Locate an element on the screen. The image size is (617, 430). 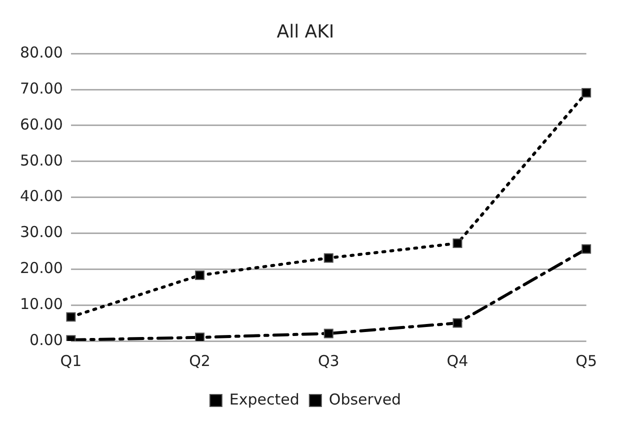
x-tick-label: Q4 is located at coordinates (457, 361).